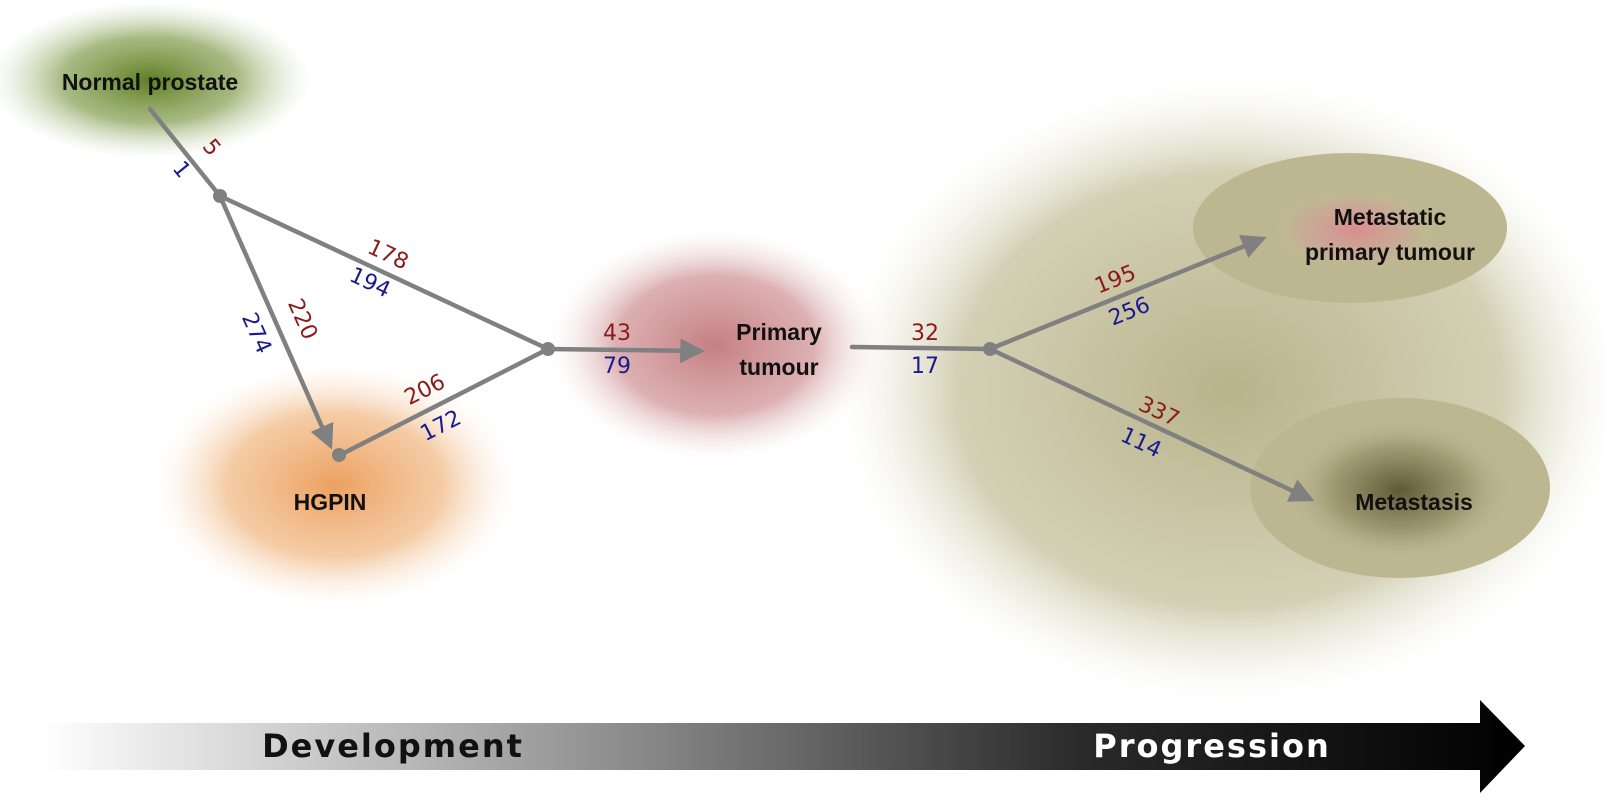  What do you see at coordinates (1390, 252) in the screenshot?
I see `node-metastatic-primary-line2: primary tumour` at bounding box center [1390, 252].